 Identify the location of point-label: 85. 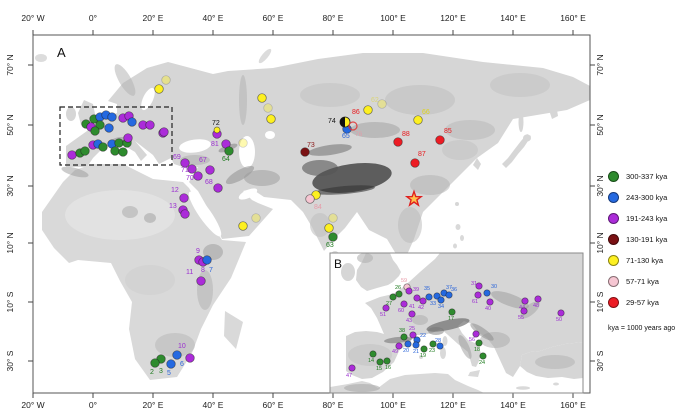
(448, 131).